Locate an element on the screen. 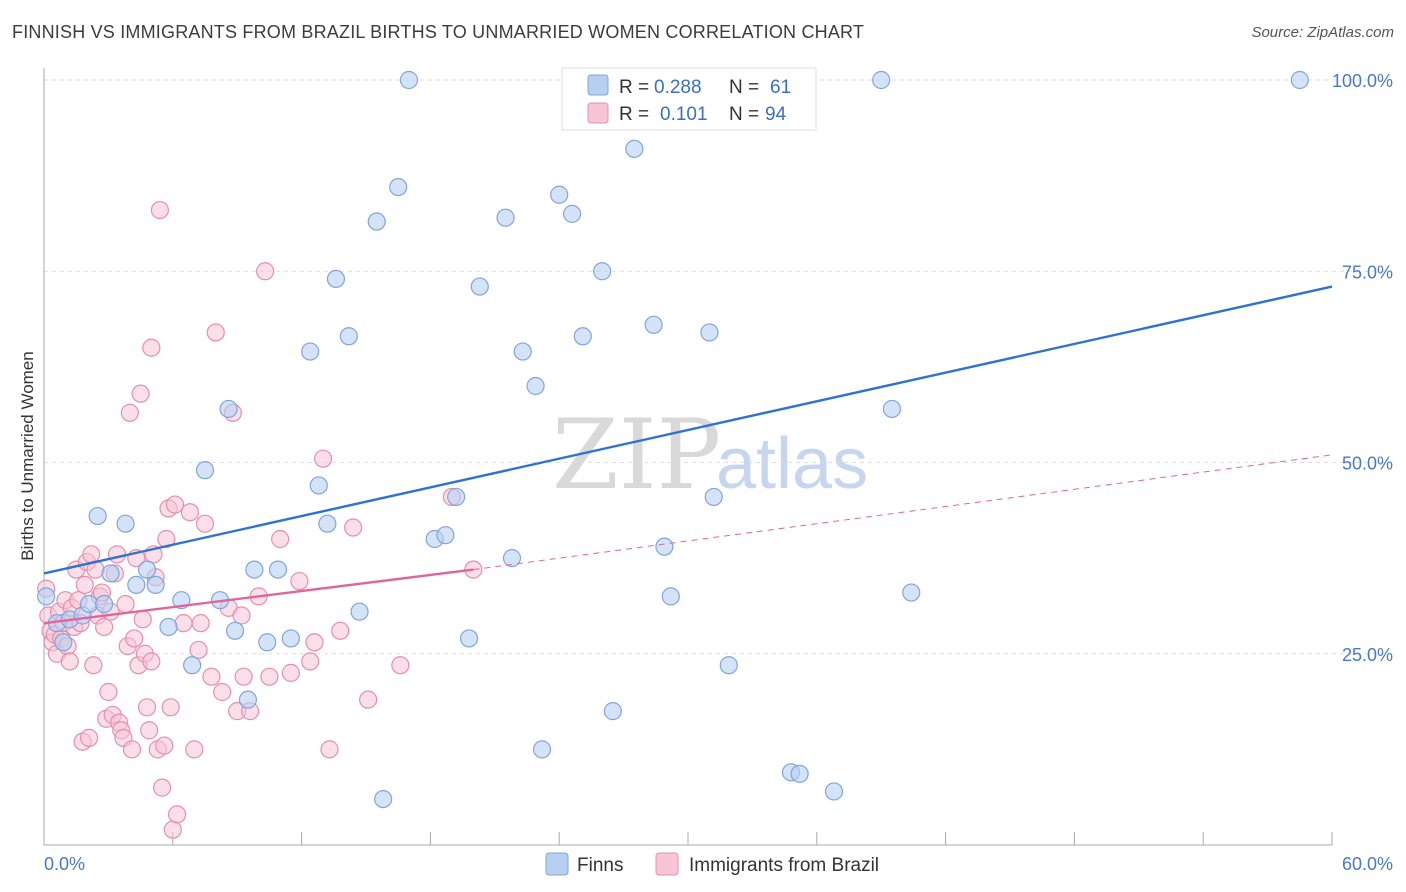 Image resolution: width=1406 pixels, height=892 pixels. legend-n-value-finns: 61 is located at coordinates (780, 87).